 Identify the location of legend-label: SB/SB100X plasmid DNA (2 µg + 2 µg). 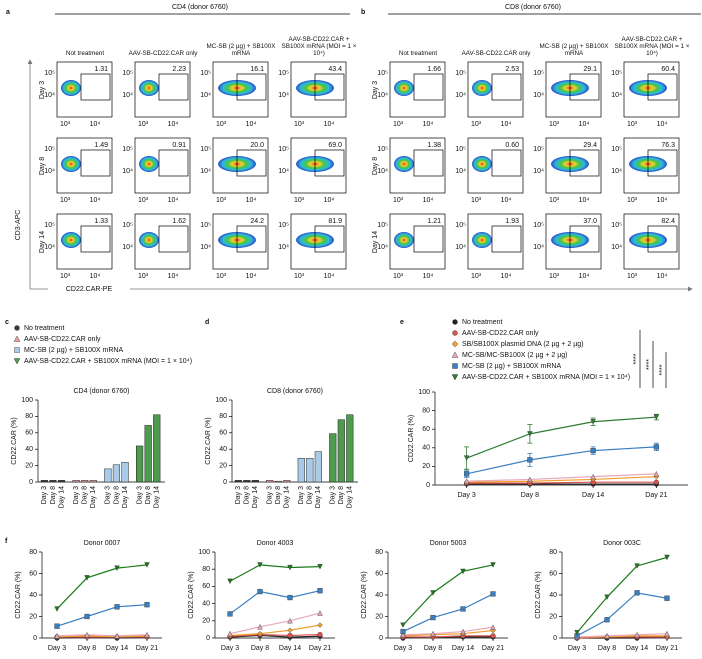
(523, 344).